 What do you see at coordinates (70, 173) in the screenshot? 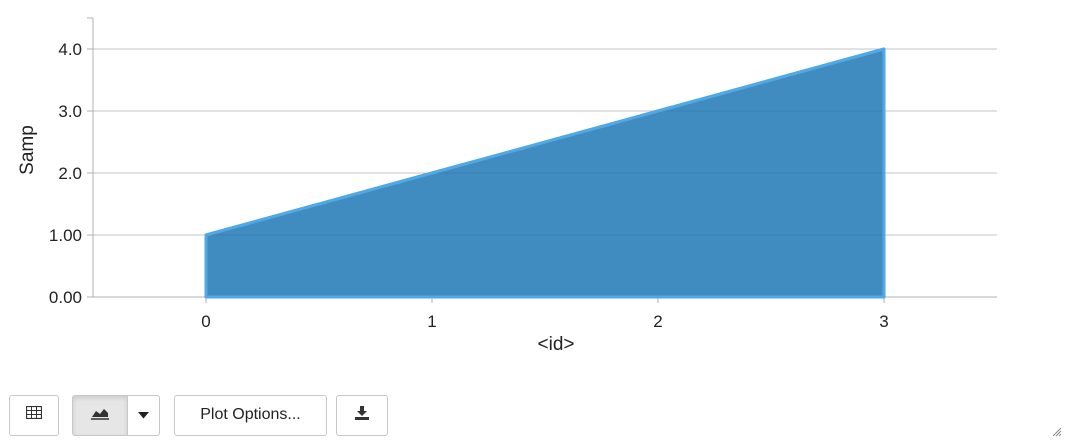
I see `y-tick-label: 2.0` at bounding box center [70, 173].